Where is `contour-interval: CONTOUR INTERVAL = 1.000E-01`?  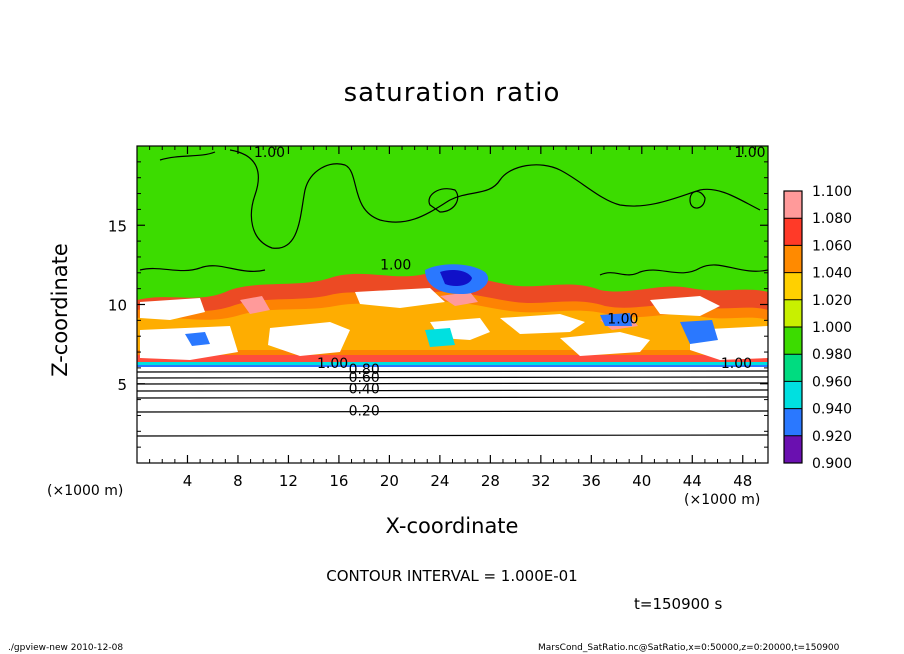 contour-interval: CONTOUR INTERVAL = 1.000E-01 is located at coordinates (452, 576).